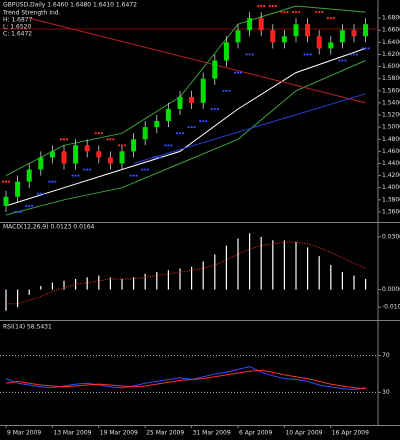 The width and height of the screenshot is (400, 440). I want to click on x-tick-label: 9 Mar 2009, so click(24, 433).